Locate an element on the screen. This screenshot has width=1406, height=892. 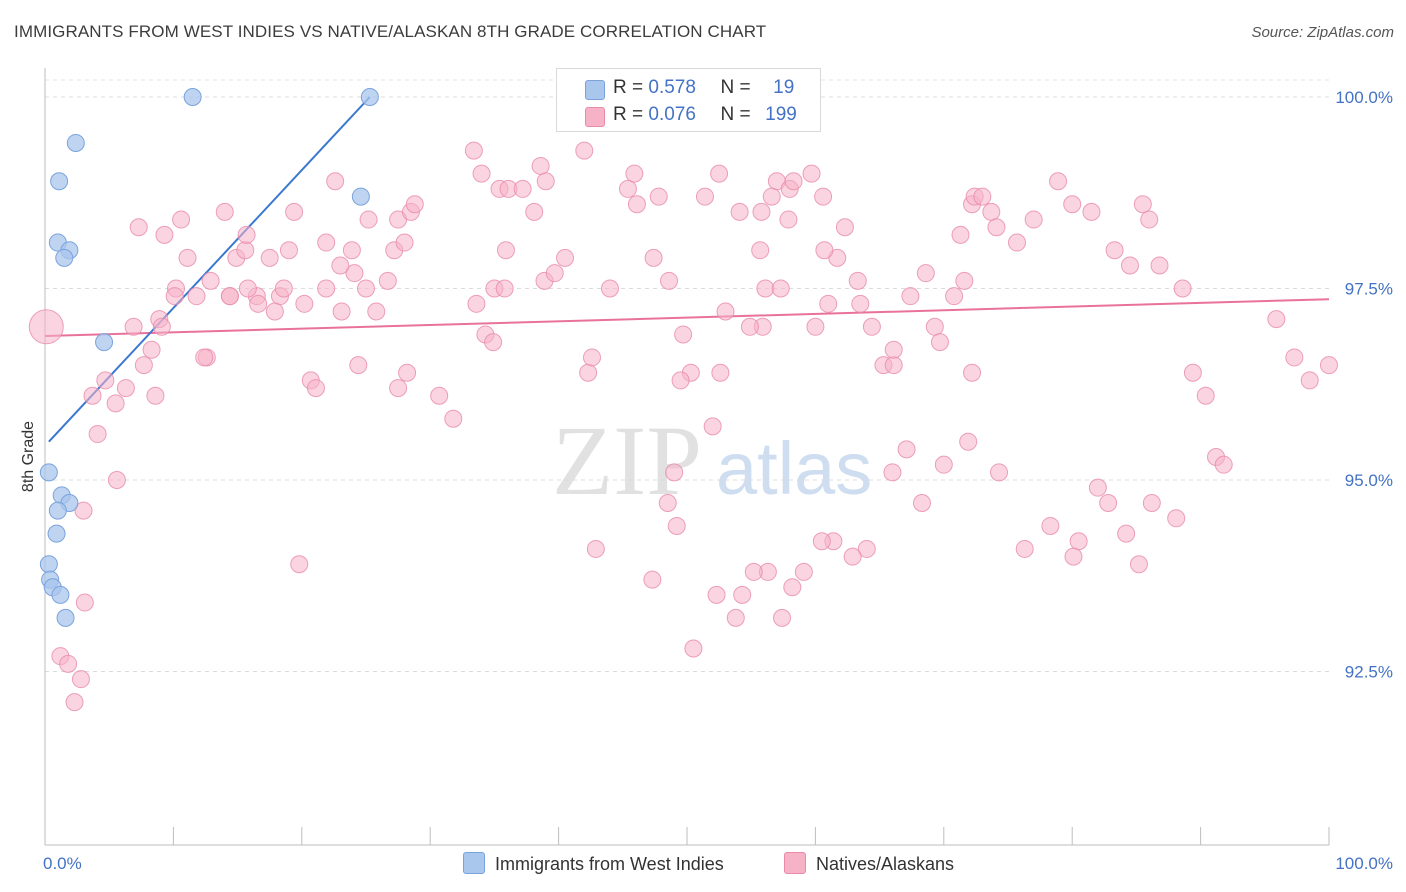
bottom-legend-swatch-natives is located at coordinates (795, 863).